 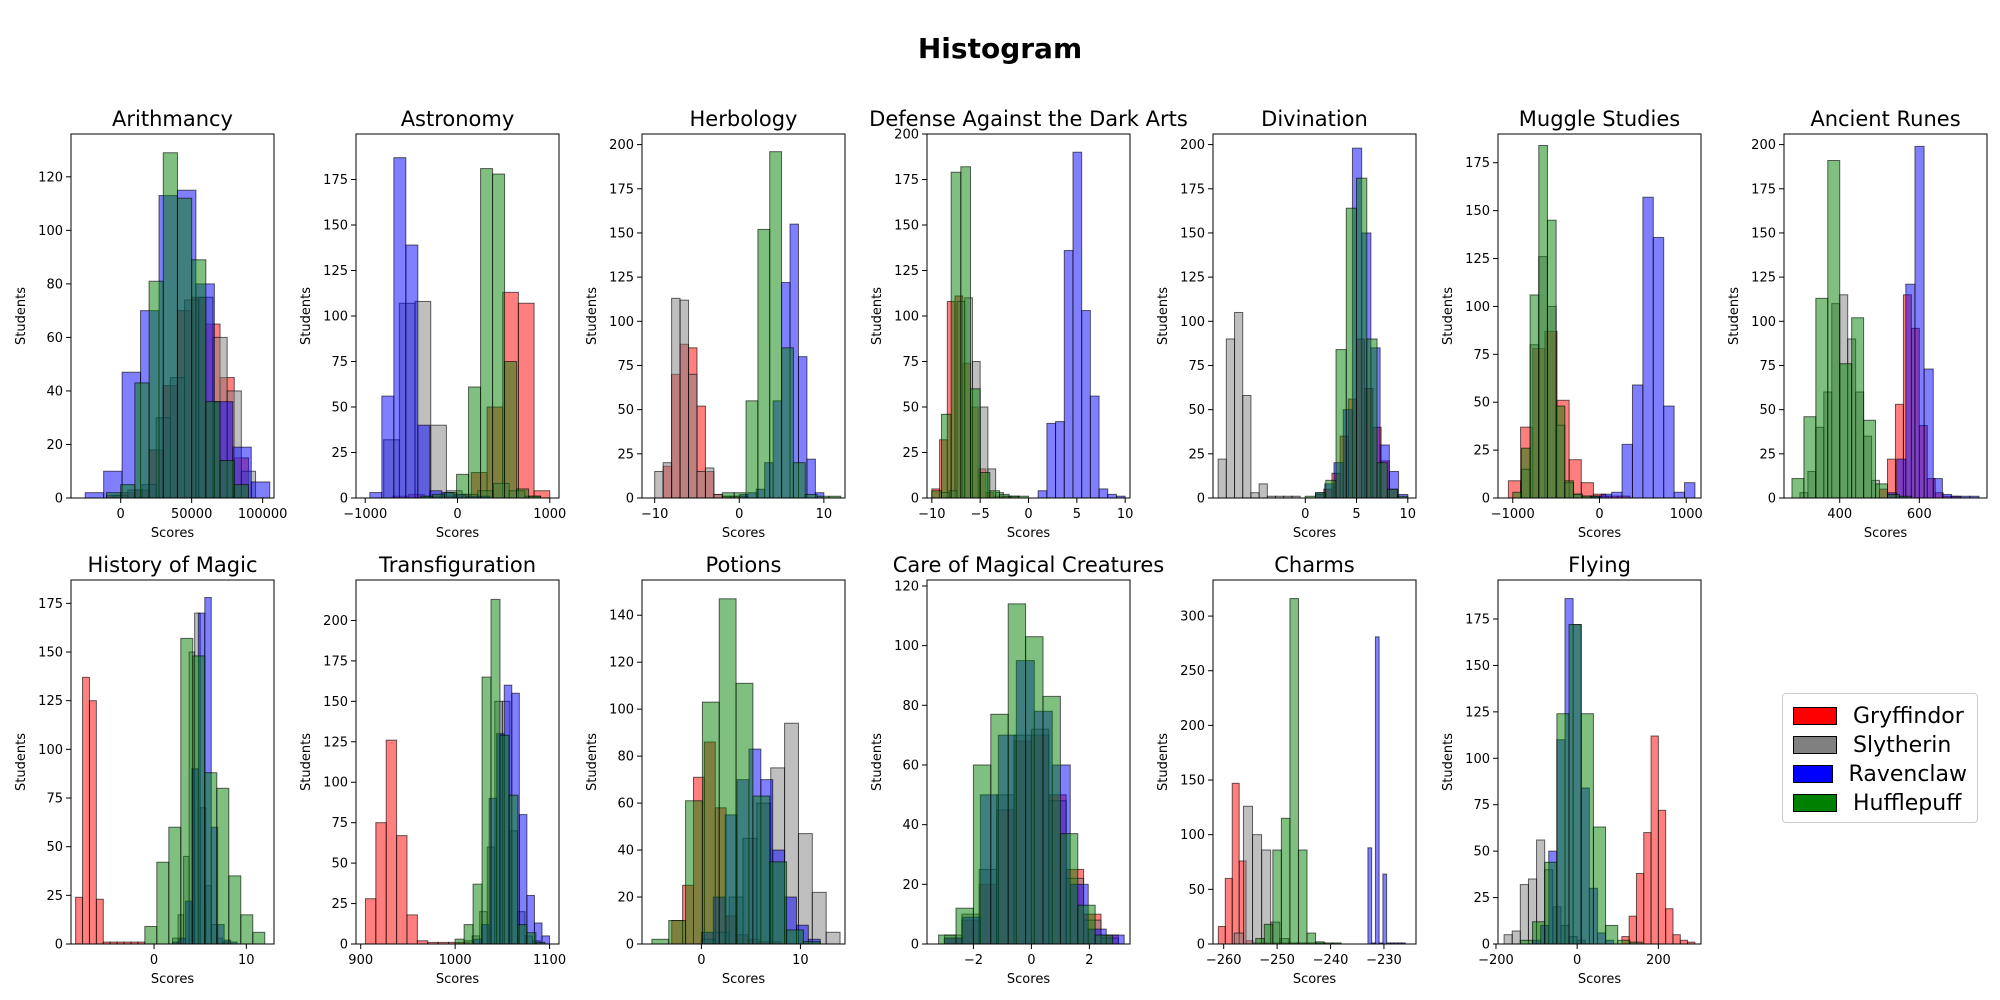 What do you see at coordinates (54, 391) in the screenshot?
I see `y-tick-label: 40` at bounding box center [54, 391].